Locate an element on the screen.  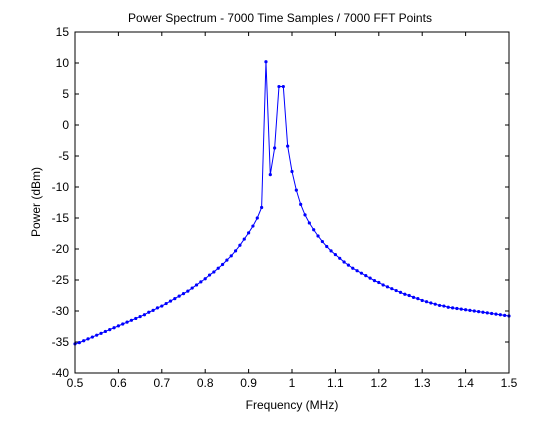
x-axis-label: Frequency (MHz) is located at coordinates (292, 405).